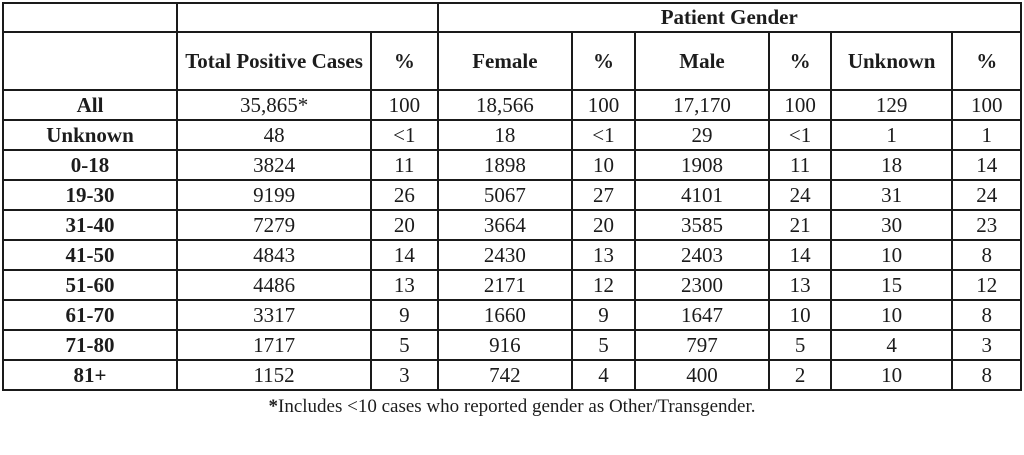 The width and height of the screenshot is (1024, 455). I want to click on table-cell: 797, so click(702, 345).